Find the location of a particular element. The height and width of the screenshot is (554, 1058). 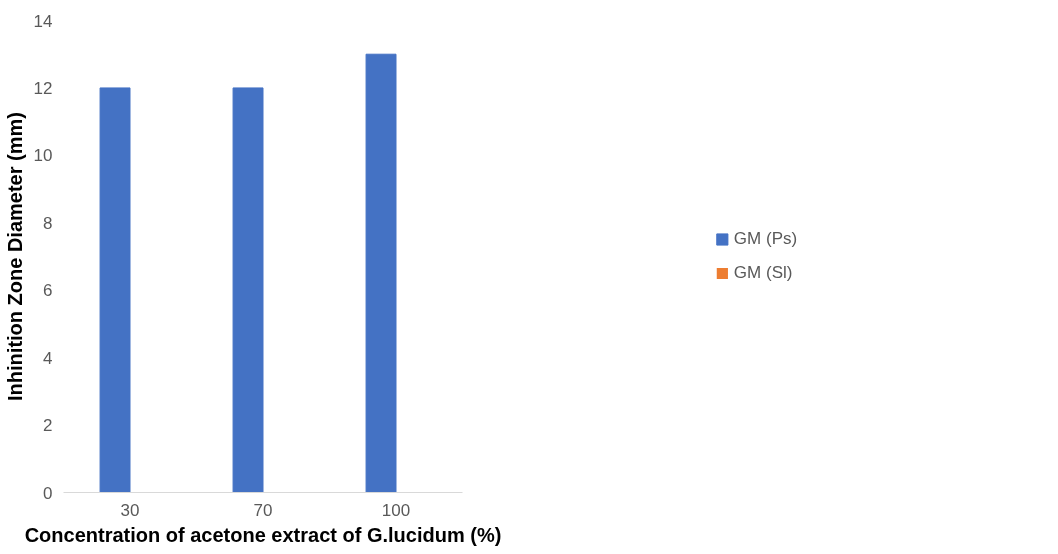

legend-label: GM (Sl) is located at coordinates (763, 273).